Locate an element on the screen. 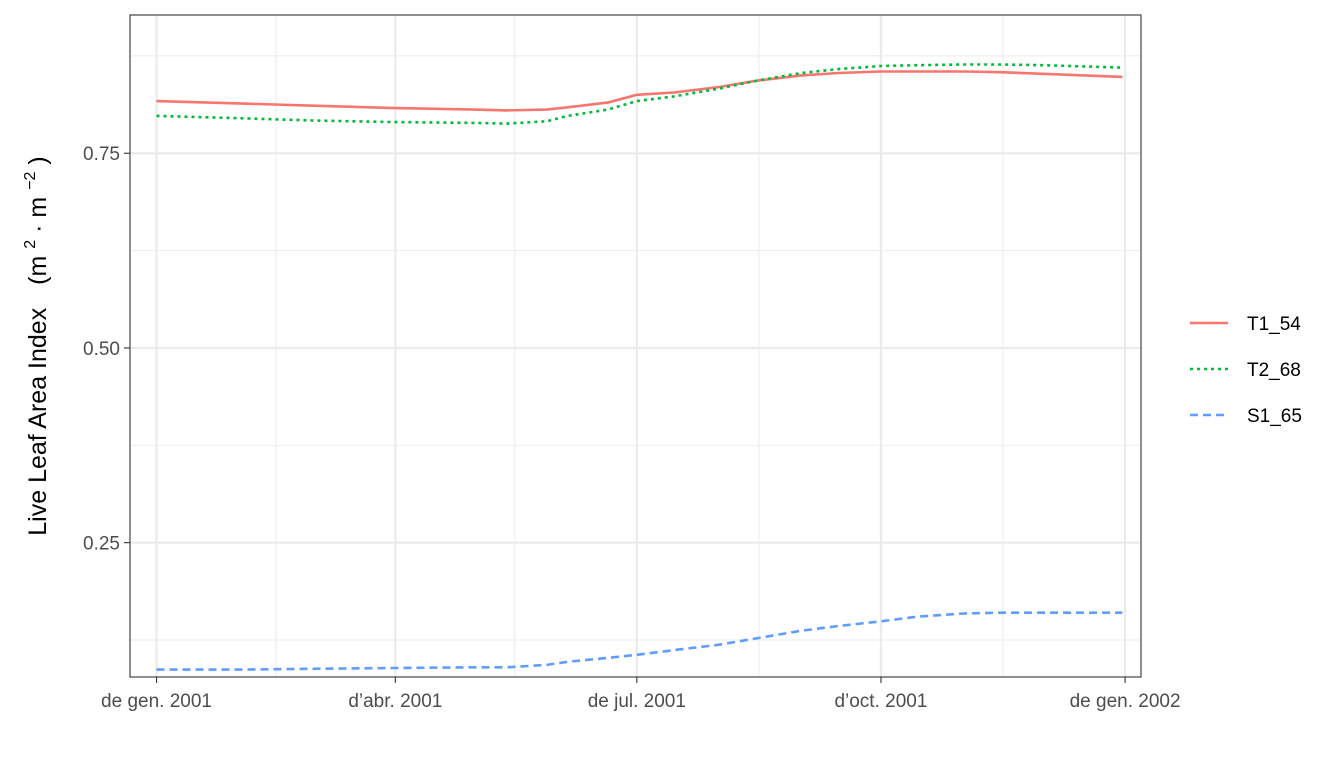 This screenshot has height=768, width=1344. legend-label-s1-65: S1_65 is located at coordinates (1274, 416).